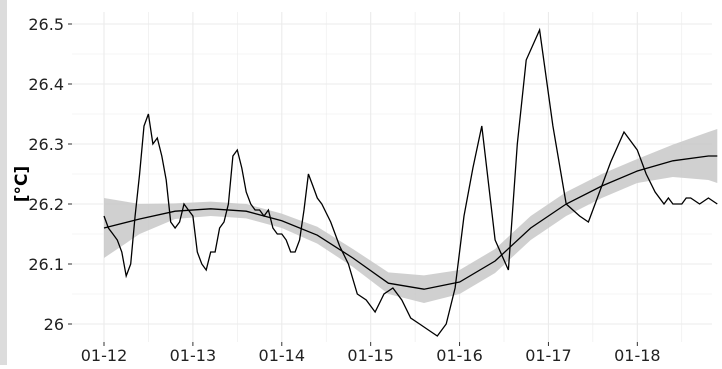 This screenshot has width=722, height=369. What do you see at coordinates (46, 144) in the screenshot?
I see `y-tick-label: 26.3` at bounding box center [46, 144].